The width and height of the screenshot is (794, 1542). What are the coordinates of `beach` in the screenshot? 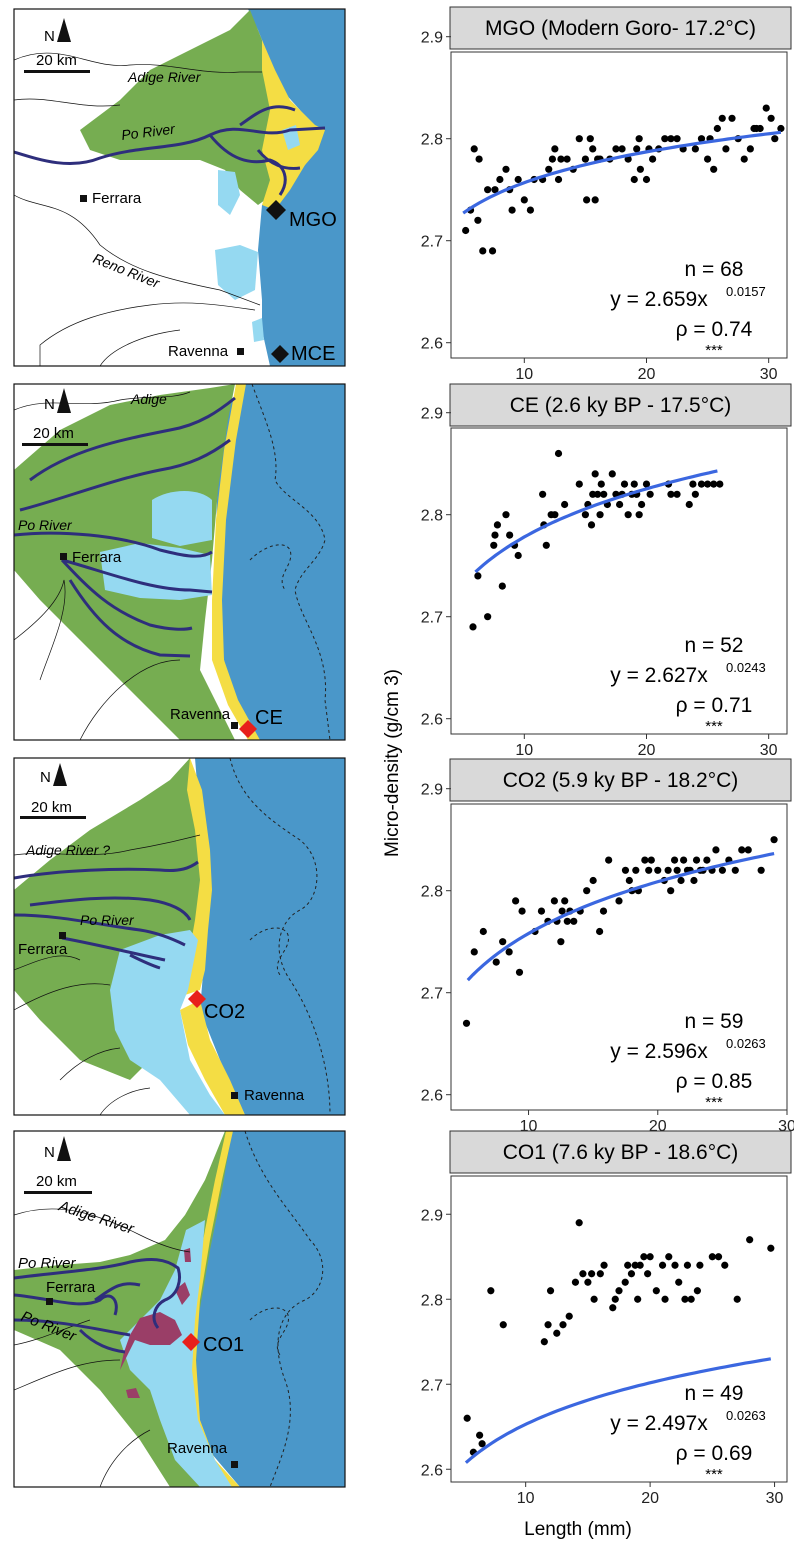 It's located at (236, 562).